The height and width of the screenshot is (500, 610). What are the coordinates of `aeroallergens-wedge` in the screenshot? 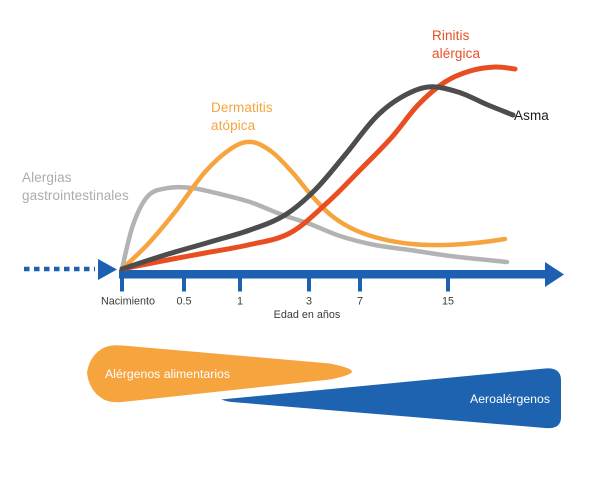 It's located at (391, 398).